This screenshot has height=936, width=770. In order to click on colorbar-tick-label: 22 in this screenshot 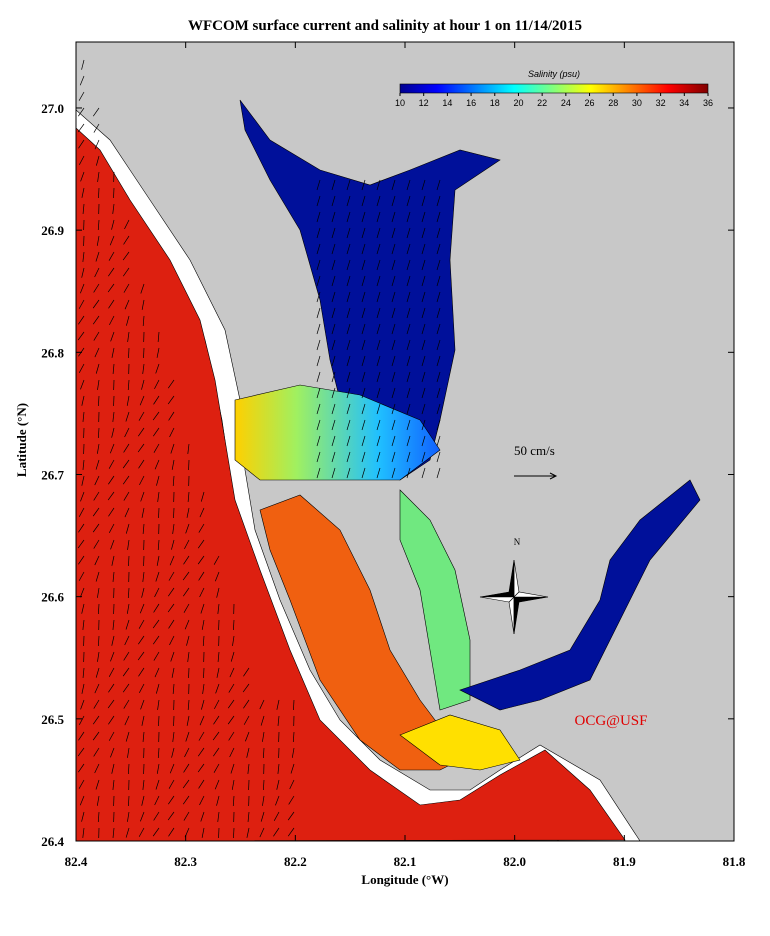, I will do `click(542, 103)`.